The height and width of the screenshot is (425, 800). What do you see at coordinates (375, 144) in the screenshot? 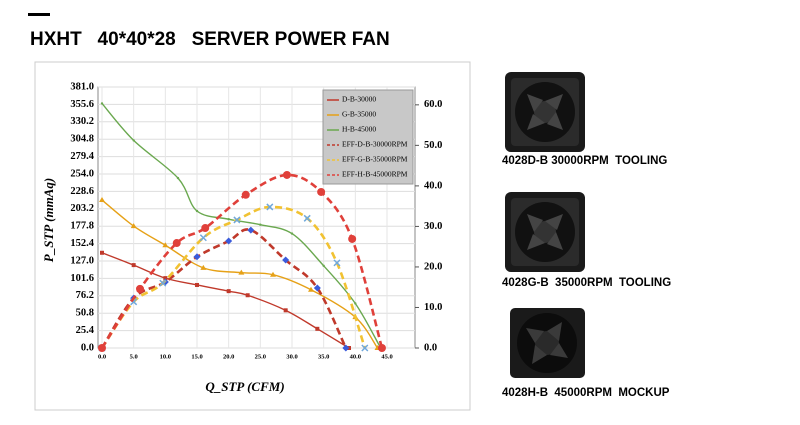
I see `legend-label: EFF-D-B-30000RPM` at bounding box center [375, 144].